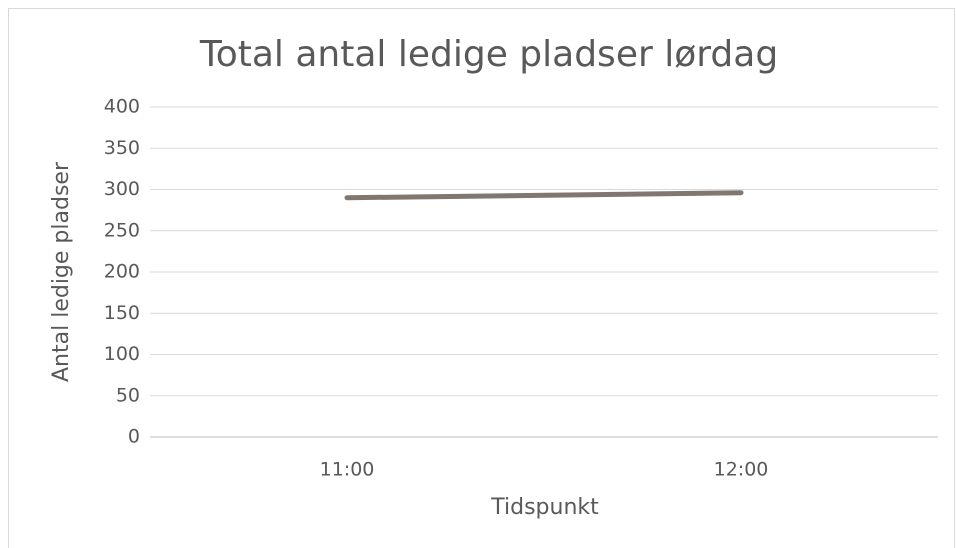 The height and width of the screenshot is (548, 956). I want to click on x-tick-label: 12:00, so click(741, 470).